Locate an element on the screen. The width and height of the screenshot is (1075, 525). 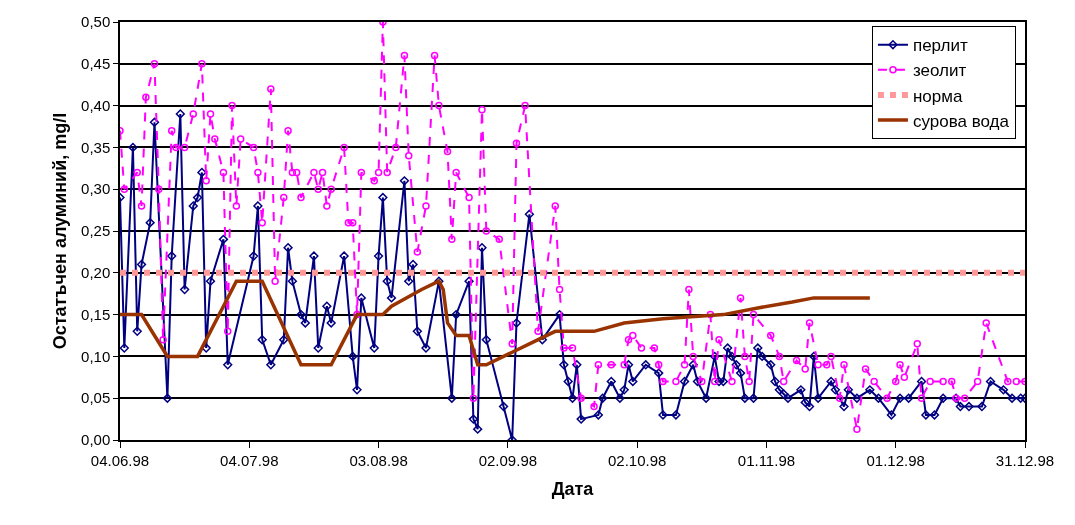
x-tick-label: 31.12.98 is located at coordinates (1025, 460).